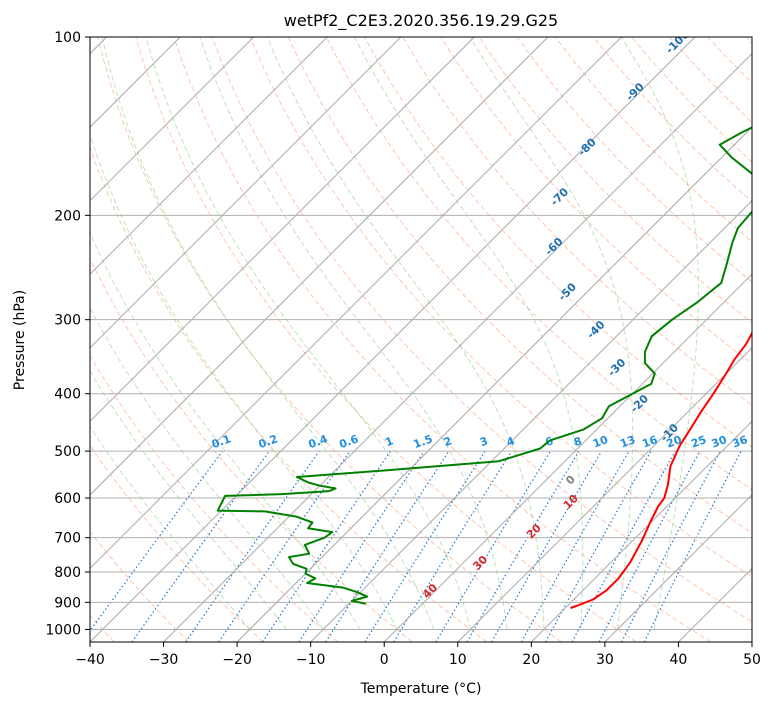 The width and height of the screenshot is (775, 708). I want to click on mixing-ratio-label: 13, so click(627, 441).